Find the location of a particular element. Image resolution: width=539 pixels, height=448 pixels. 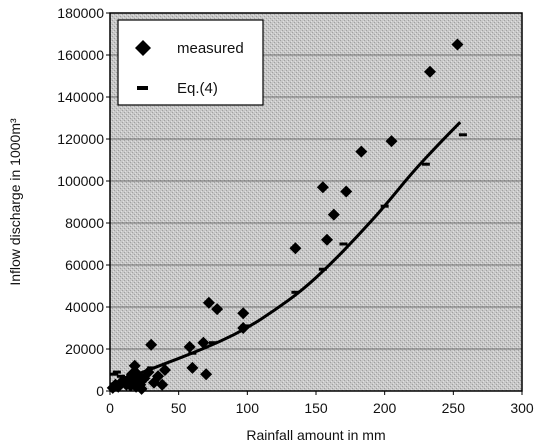

y-tick-label: 0 is located at coordinates (100, 391).